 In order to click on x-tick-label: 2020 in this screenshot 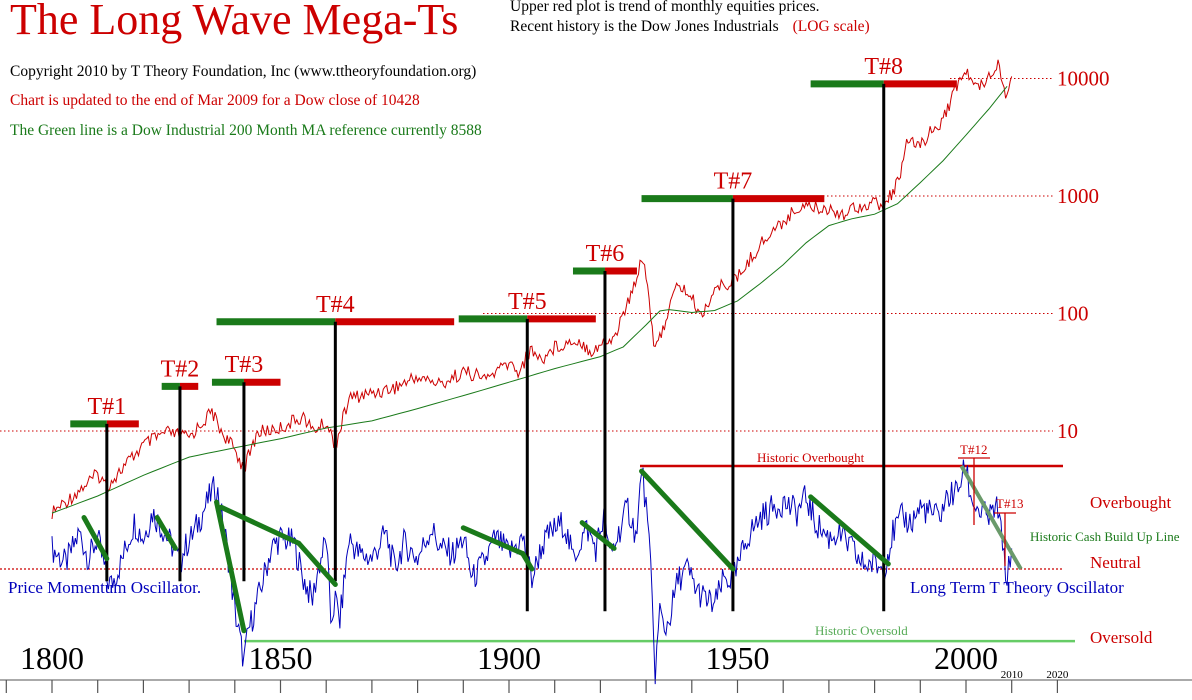, I will do `click(1057, 675)`.